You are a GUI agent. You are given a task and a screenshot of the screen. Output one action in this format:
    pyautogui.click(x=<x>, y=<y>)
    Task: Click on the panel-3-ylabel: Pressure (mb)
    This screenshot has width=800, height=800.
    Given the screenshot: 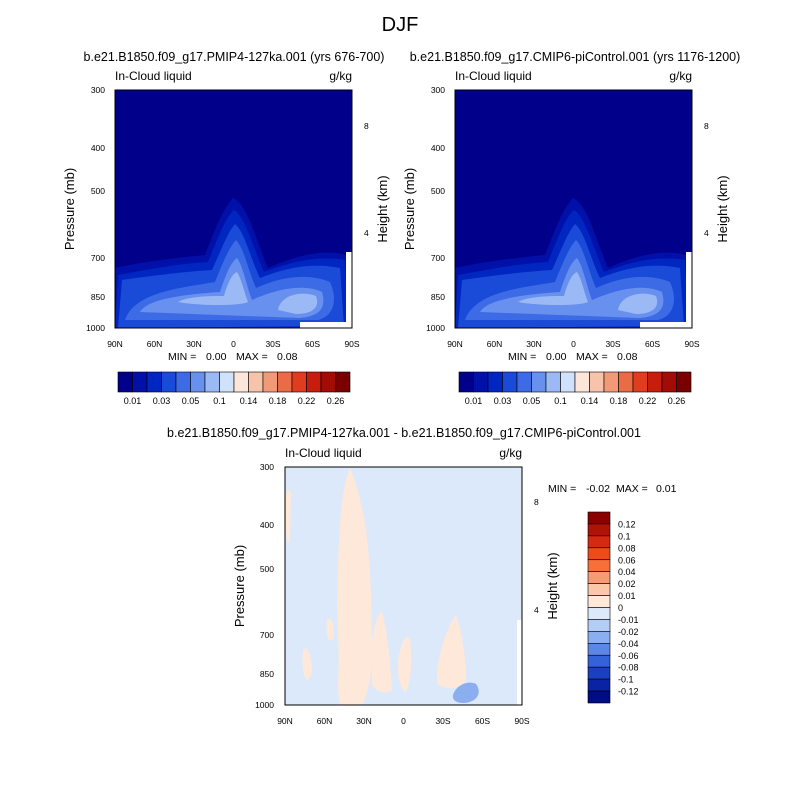 What is the action you would take?
    pyautogui.click(x=239, y=586)
    